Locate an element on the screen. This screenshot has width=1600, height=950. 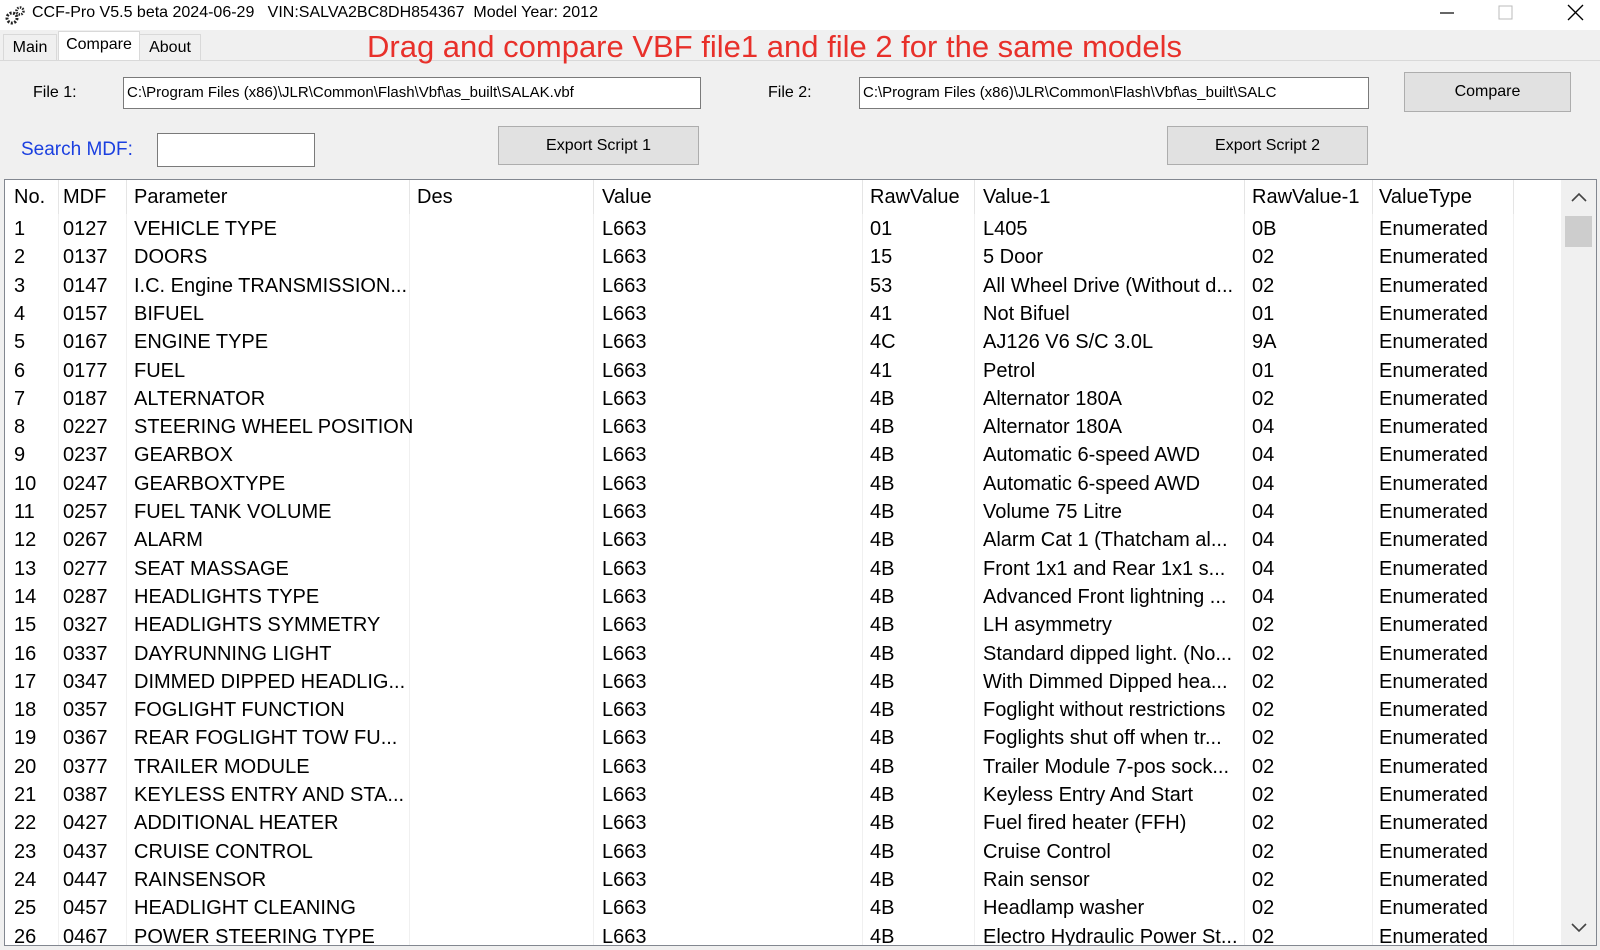
table-cell: Fuel fired heater (FFH) is located at coordinates (1085, 823).